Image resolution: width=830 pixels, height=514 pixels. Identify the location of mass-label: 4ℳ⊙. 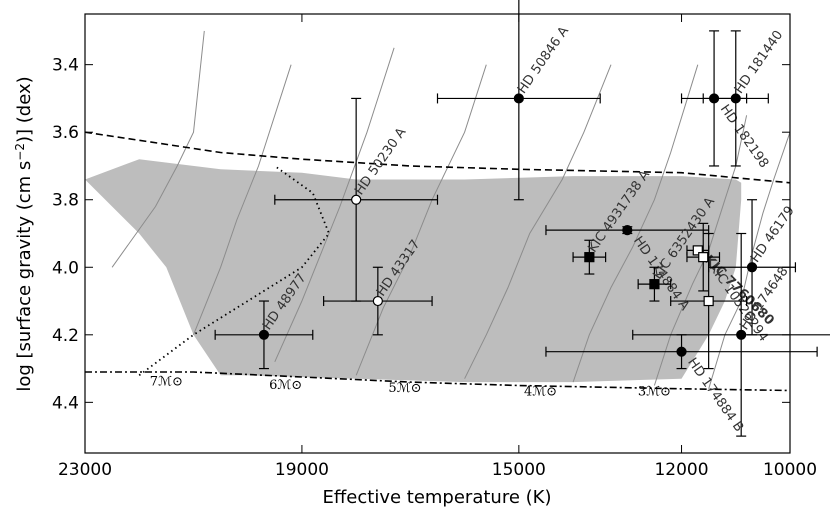
(540, 392).